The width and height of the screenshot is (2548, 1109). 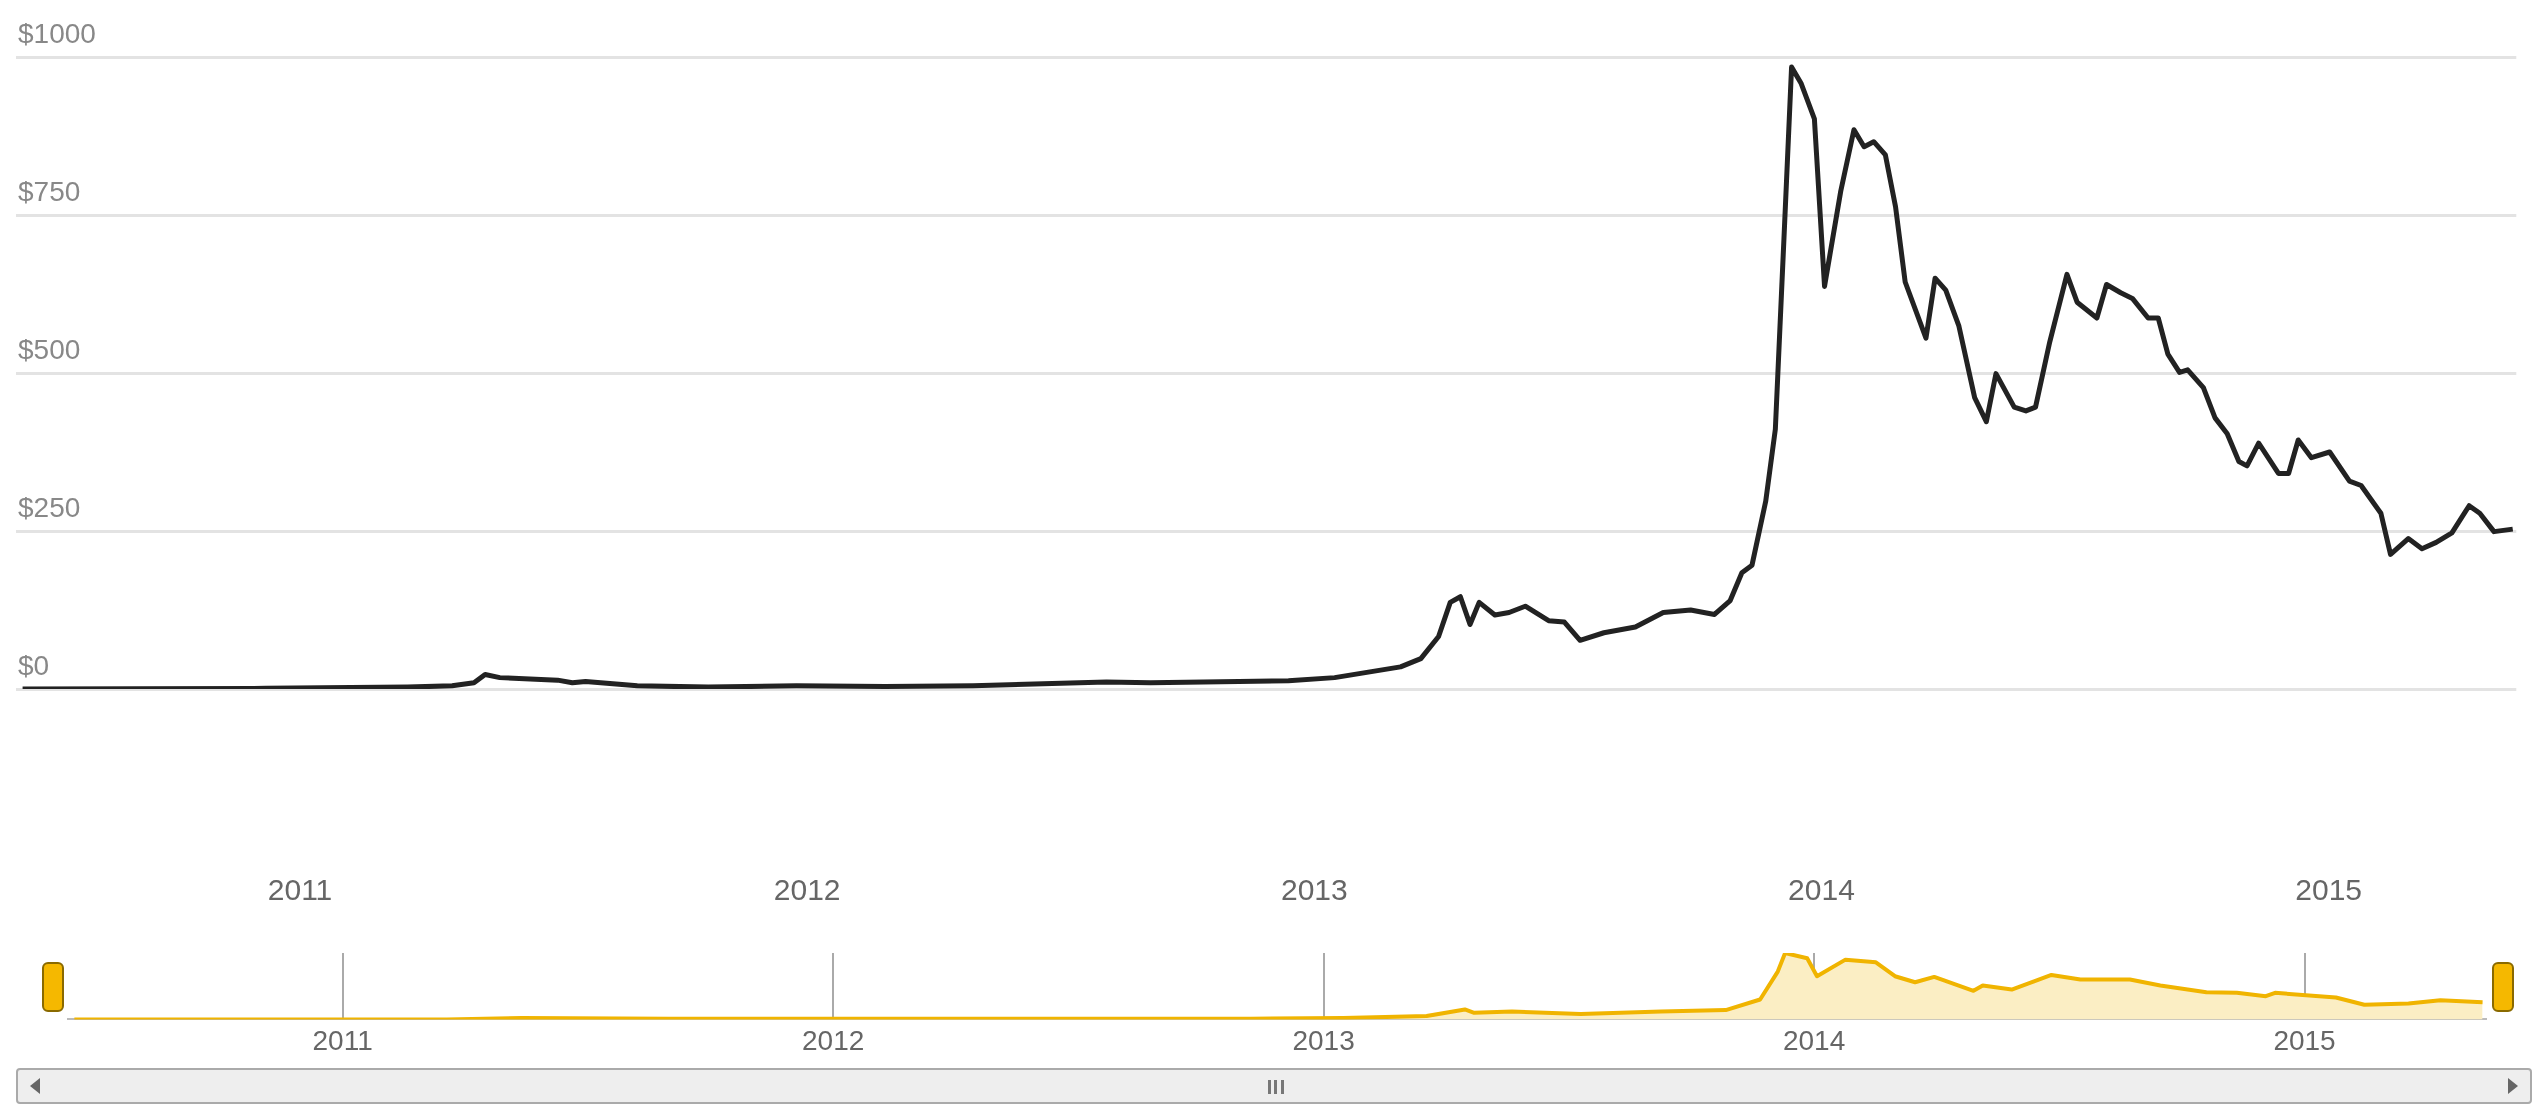 I want to click on y-tick-label: $500, so click(x=49, y=349).